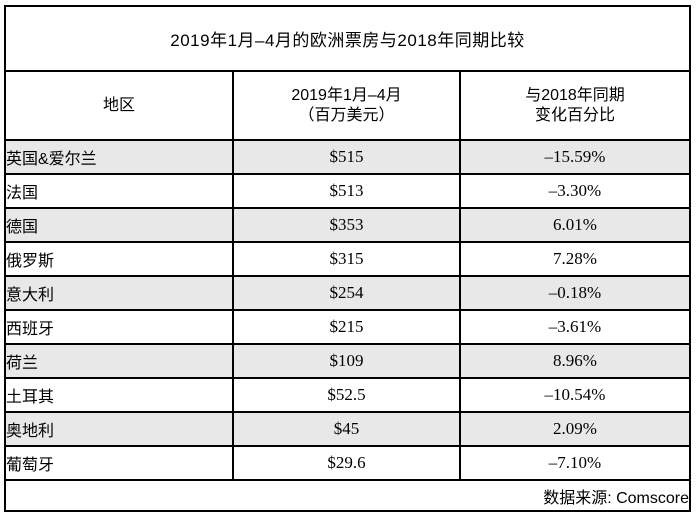 This screenshot has height=526, width=699. I want to click on table-row: 葡萄牙 $29.6 –7.10%, so click(348, 463).